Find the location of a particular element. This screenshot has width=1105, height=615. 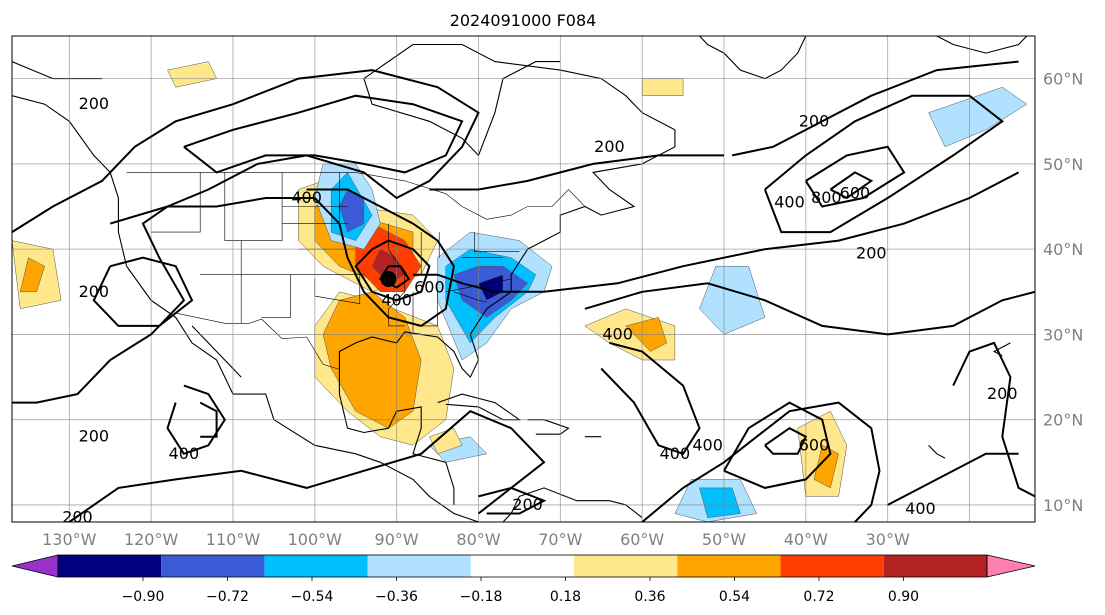

longitude-label: 50°W is located at coordinates (724, 539).